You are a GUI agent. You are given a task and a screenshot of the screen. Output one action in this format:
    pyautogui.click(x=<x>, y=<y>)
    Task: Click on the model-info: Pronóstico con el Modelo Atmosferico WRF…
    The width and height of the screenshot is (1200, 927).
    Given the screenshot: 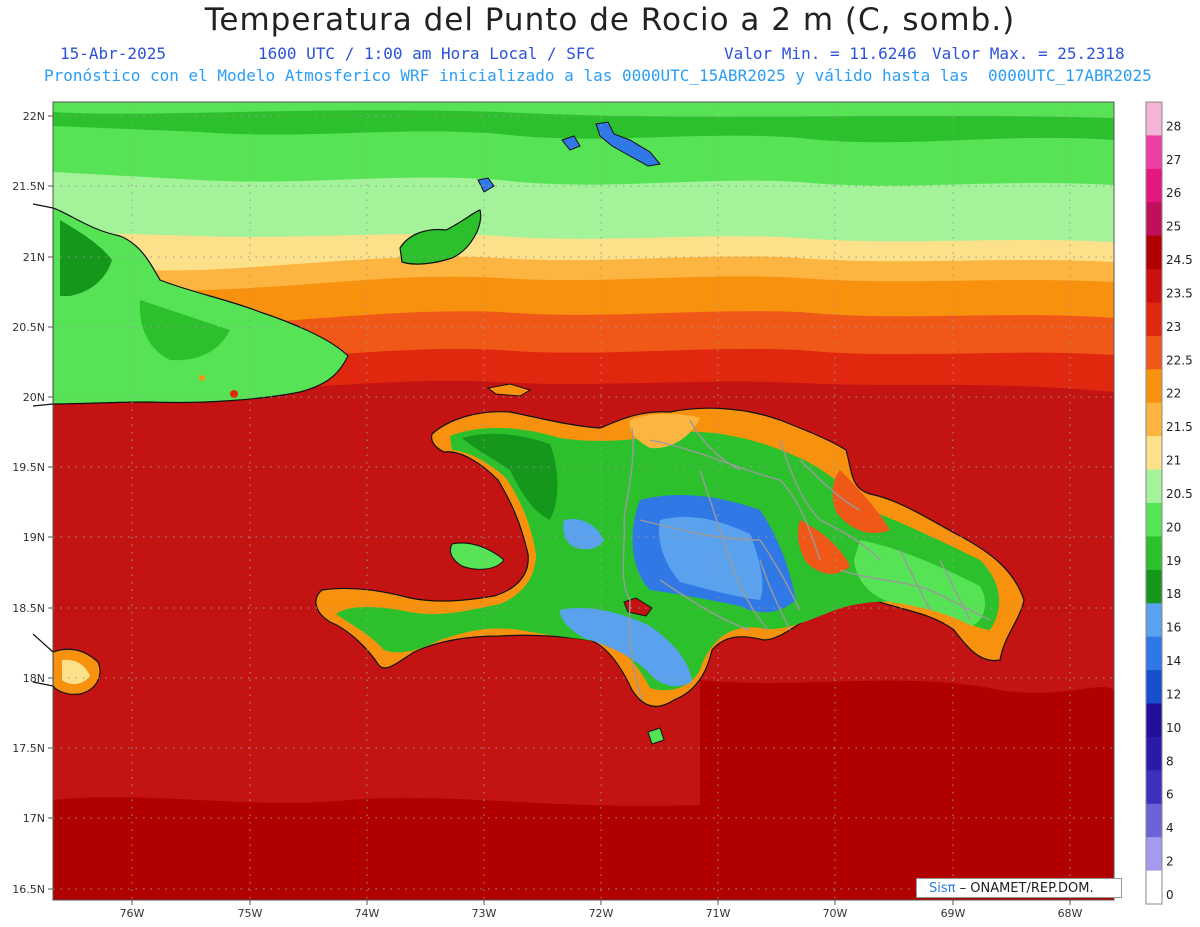 What is the action you would take?
    pyautogui.click(x=598, y=75)
    